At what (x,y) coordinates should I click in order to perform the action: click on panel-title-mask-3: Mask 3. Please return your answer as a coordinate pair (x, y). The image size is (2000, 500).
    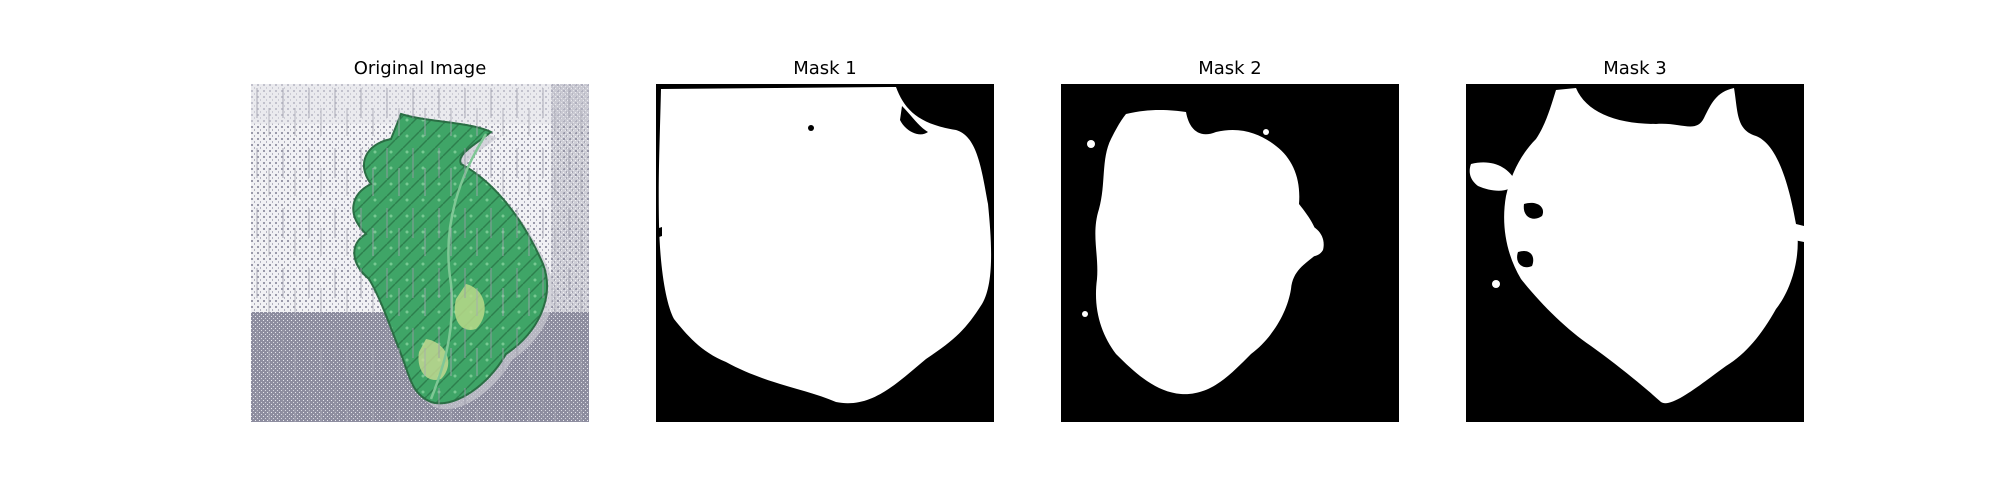
    Looking at the image, I should click on (1635, 68).